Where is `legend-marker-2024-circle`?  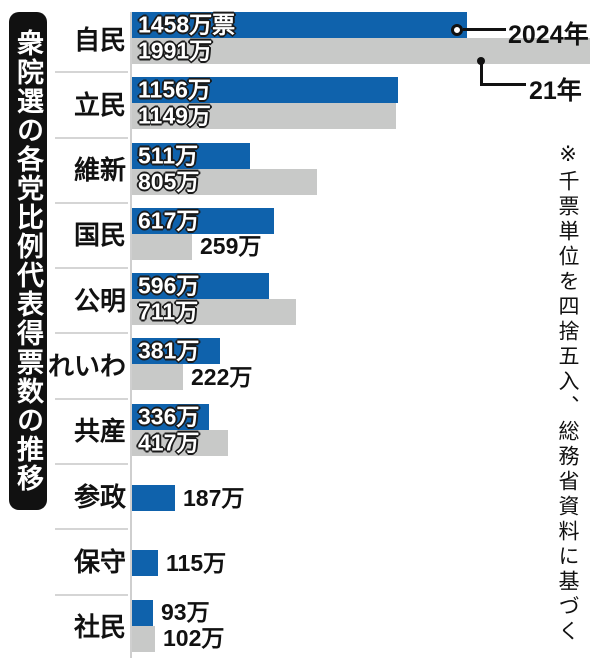
legend-marker-2024-circle is located at coordinates (457, 30).